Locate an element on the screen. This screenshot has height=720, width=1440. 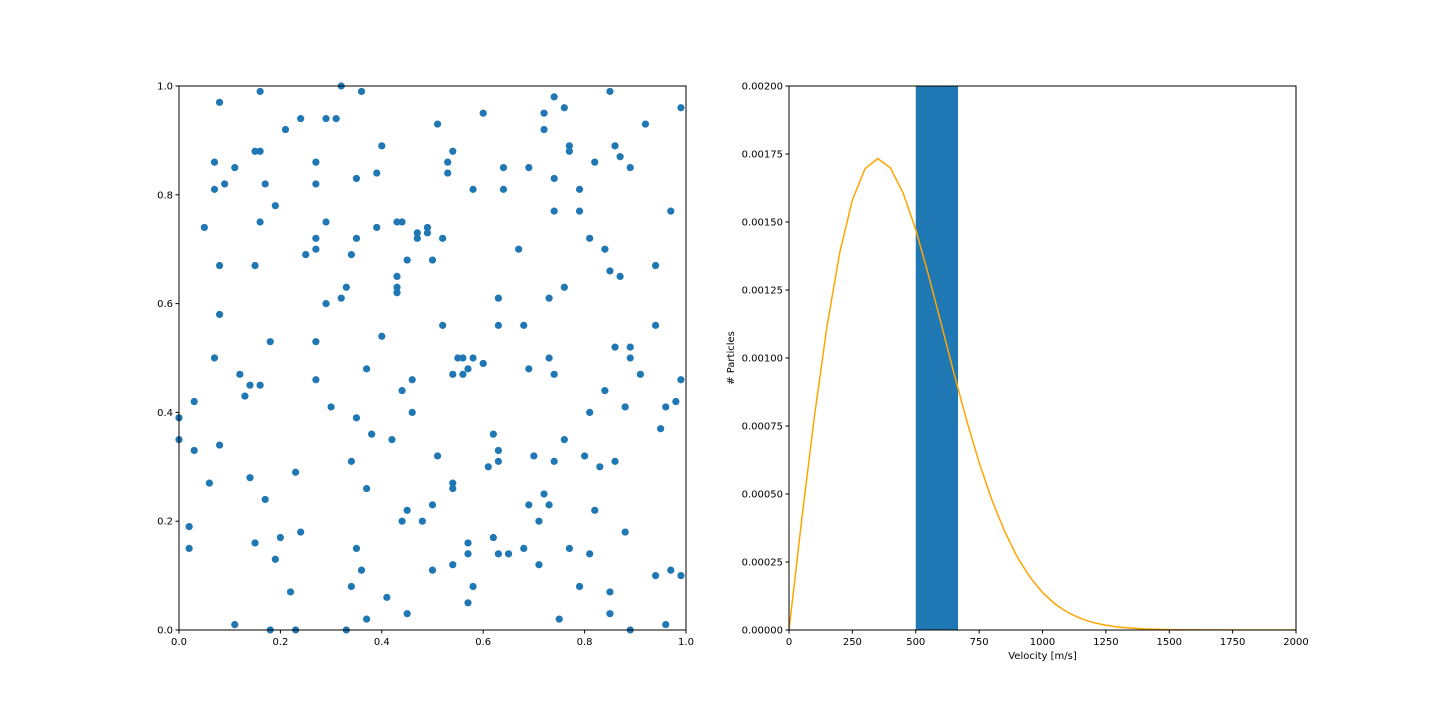
y-tick-label: 0.00175 is located at coordinates (762, 155).